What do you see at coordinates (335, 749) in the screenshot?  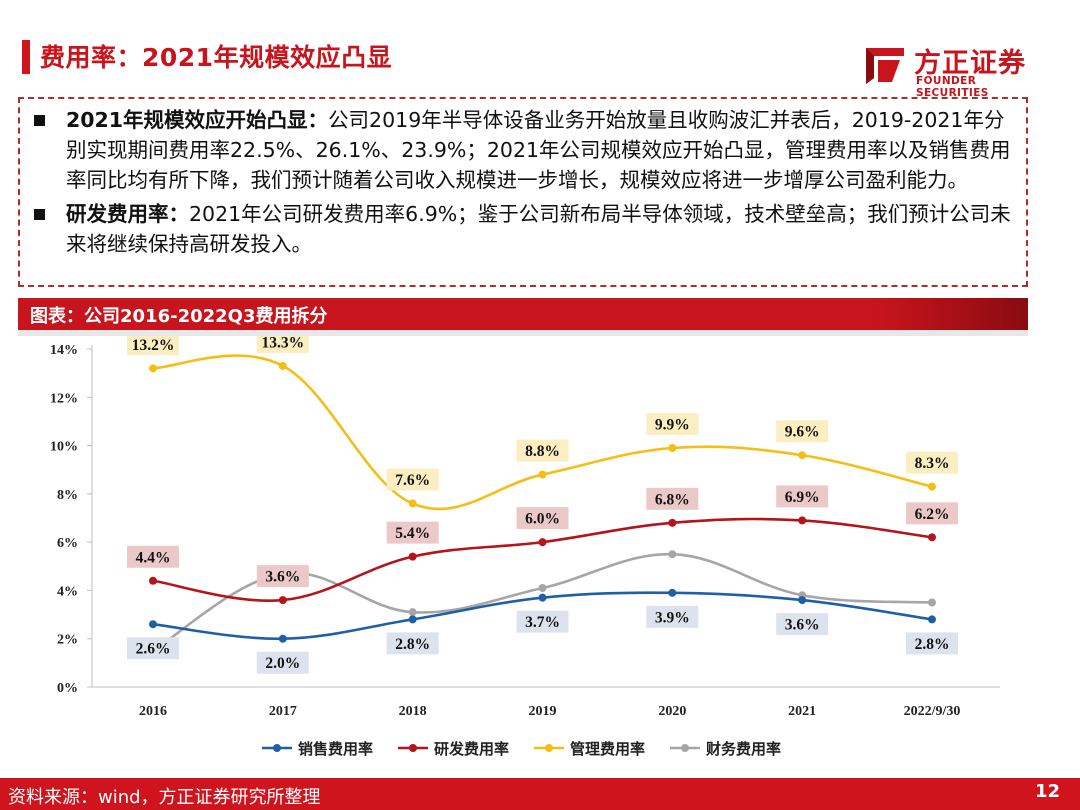 I see `legend-label: 销售费用率` at bounding box center [335, 749].